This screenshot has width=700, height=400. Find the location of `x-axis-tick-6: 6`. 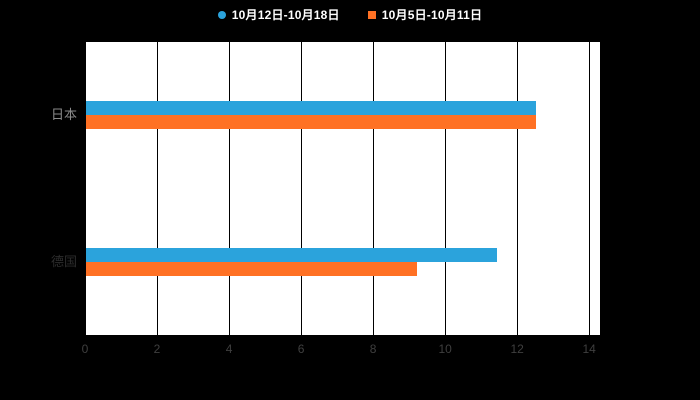

x-axis-tick-6: 6 is located at coordinates (301, 349).